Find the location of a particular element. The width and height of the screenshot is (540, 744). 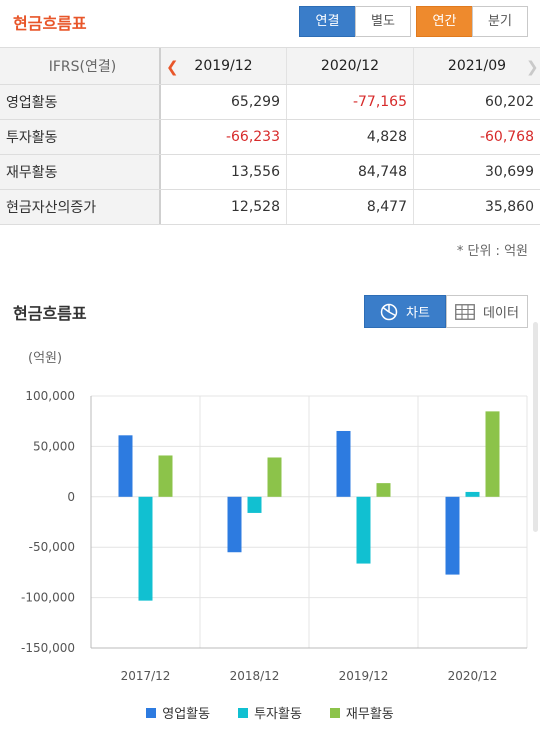

legend-item-financing: 재무활동 is located at coordinates (361, 712).